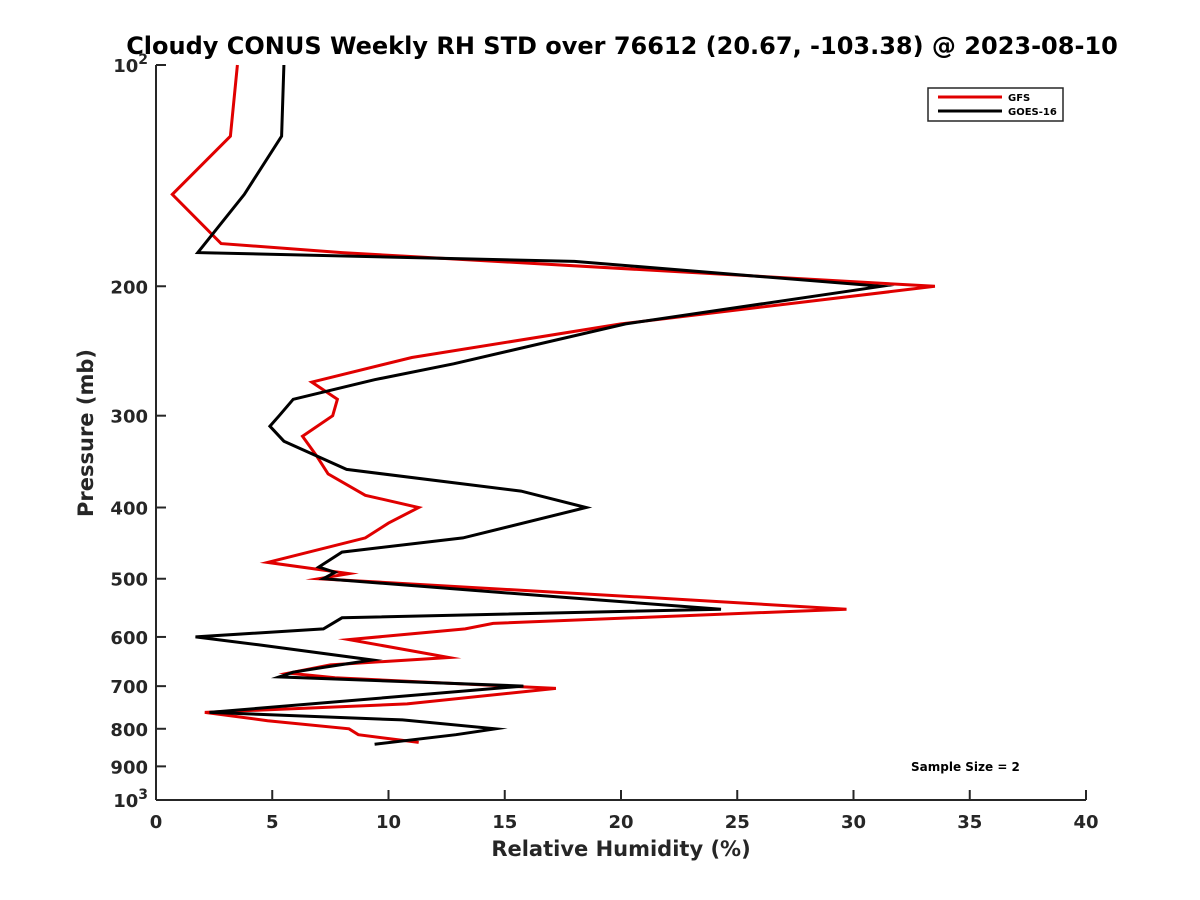 This screenshot has height=900, width=1200. Describe the element at coordinates (129, 687) in the screenshot. I see `y-tick-label: 700` at that location.